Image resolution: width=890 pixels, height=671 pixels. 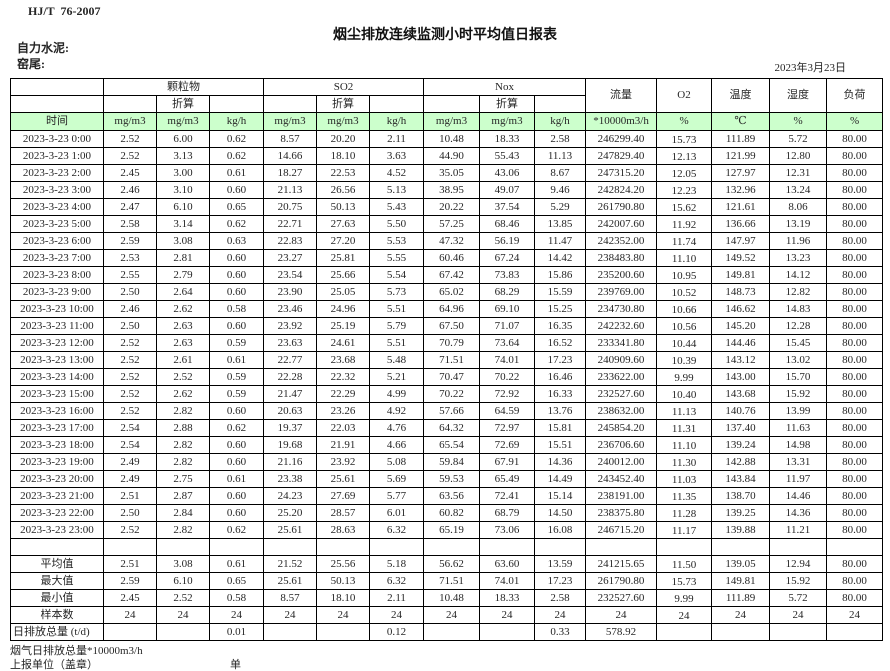 I want to click on footer-line2: 上报单位（盖章） 单位, so click(x=125, y=663).